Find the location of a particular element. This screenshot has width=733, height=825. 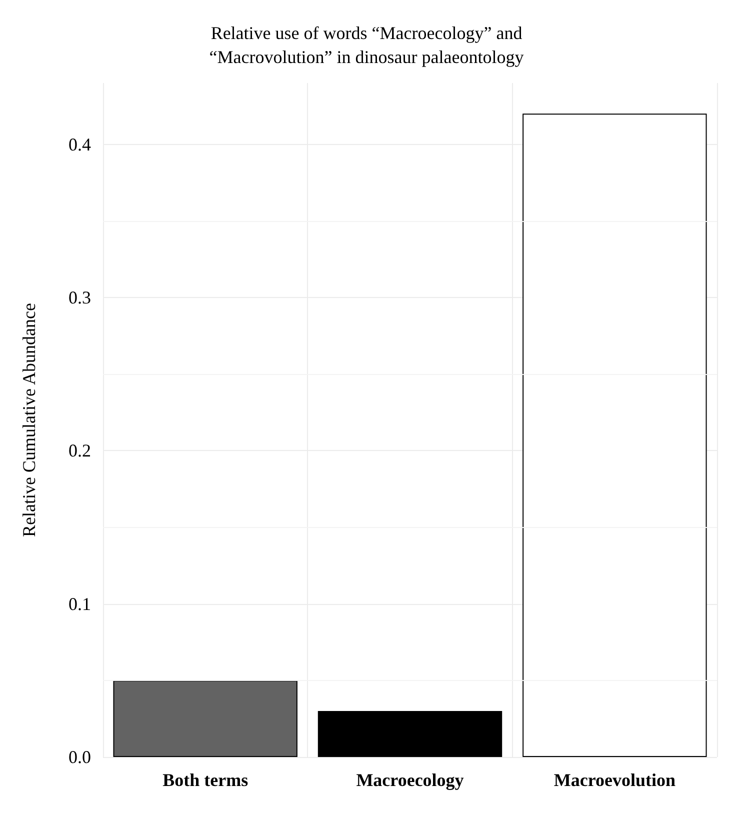

y-tick-label: 0.0 is located at coordinates (79, 757).